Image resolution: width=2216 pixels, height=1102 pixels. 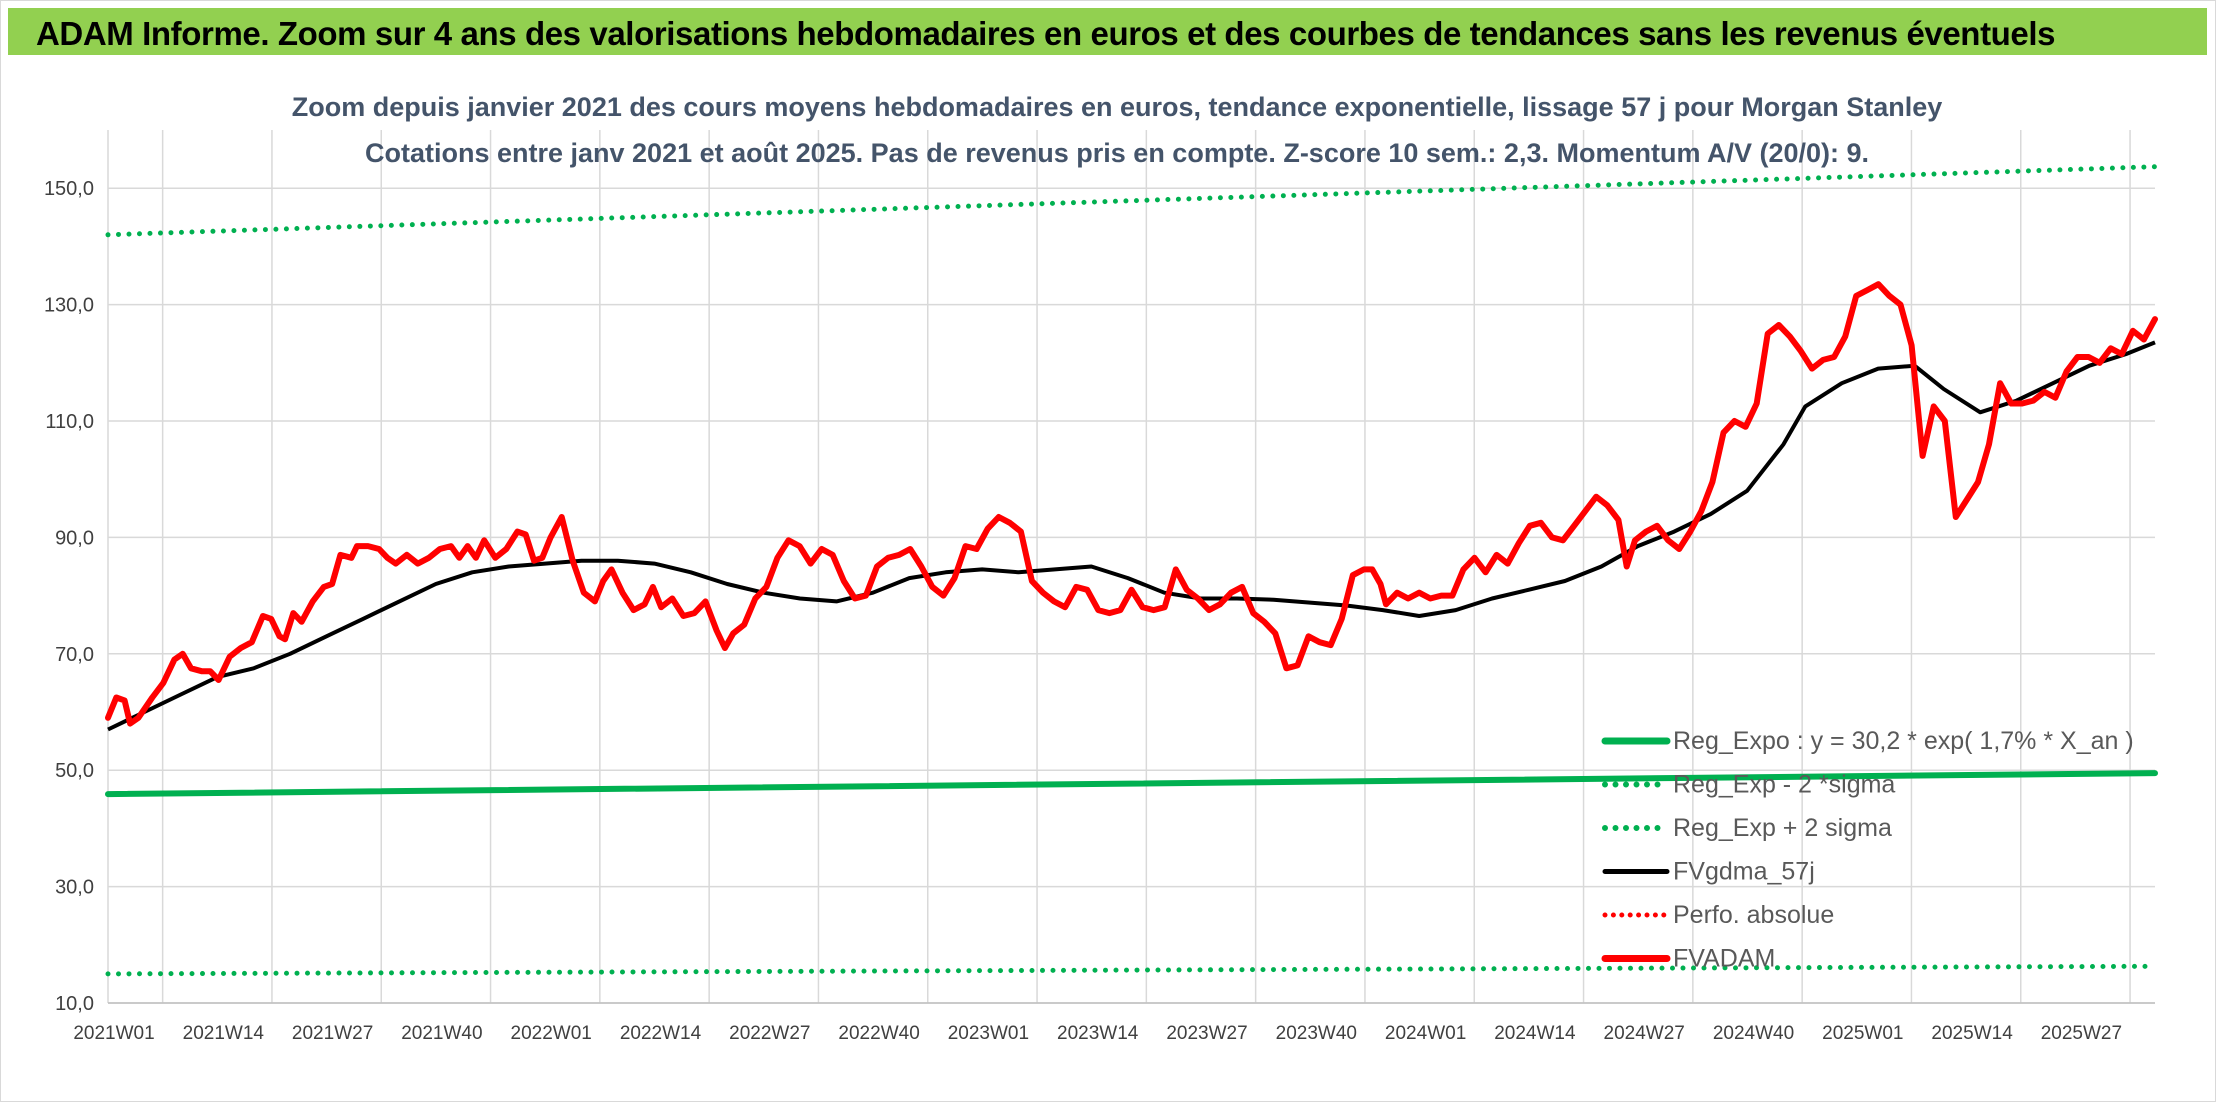 What do you see at coordinates (74, 538) in the screenshot?
I see `y-tick-label: 90,0` at bounding box center [74, 538].